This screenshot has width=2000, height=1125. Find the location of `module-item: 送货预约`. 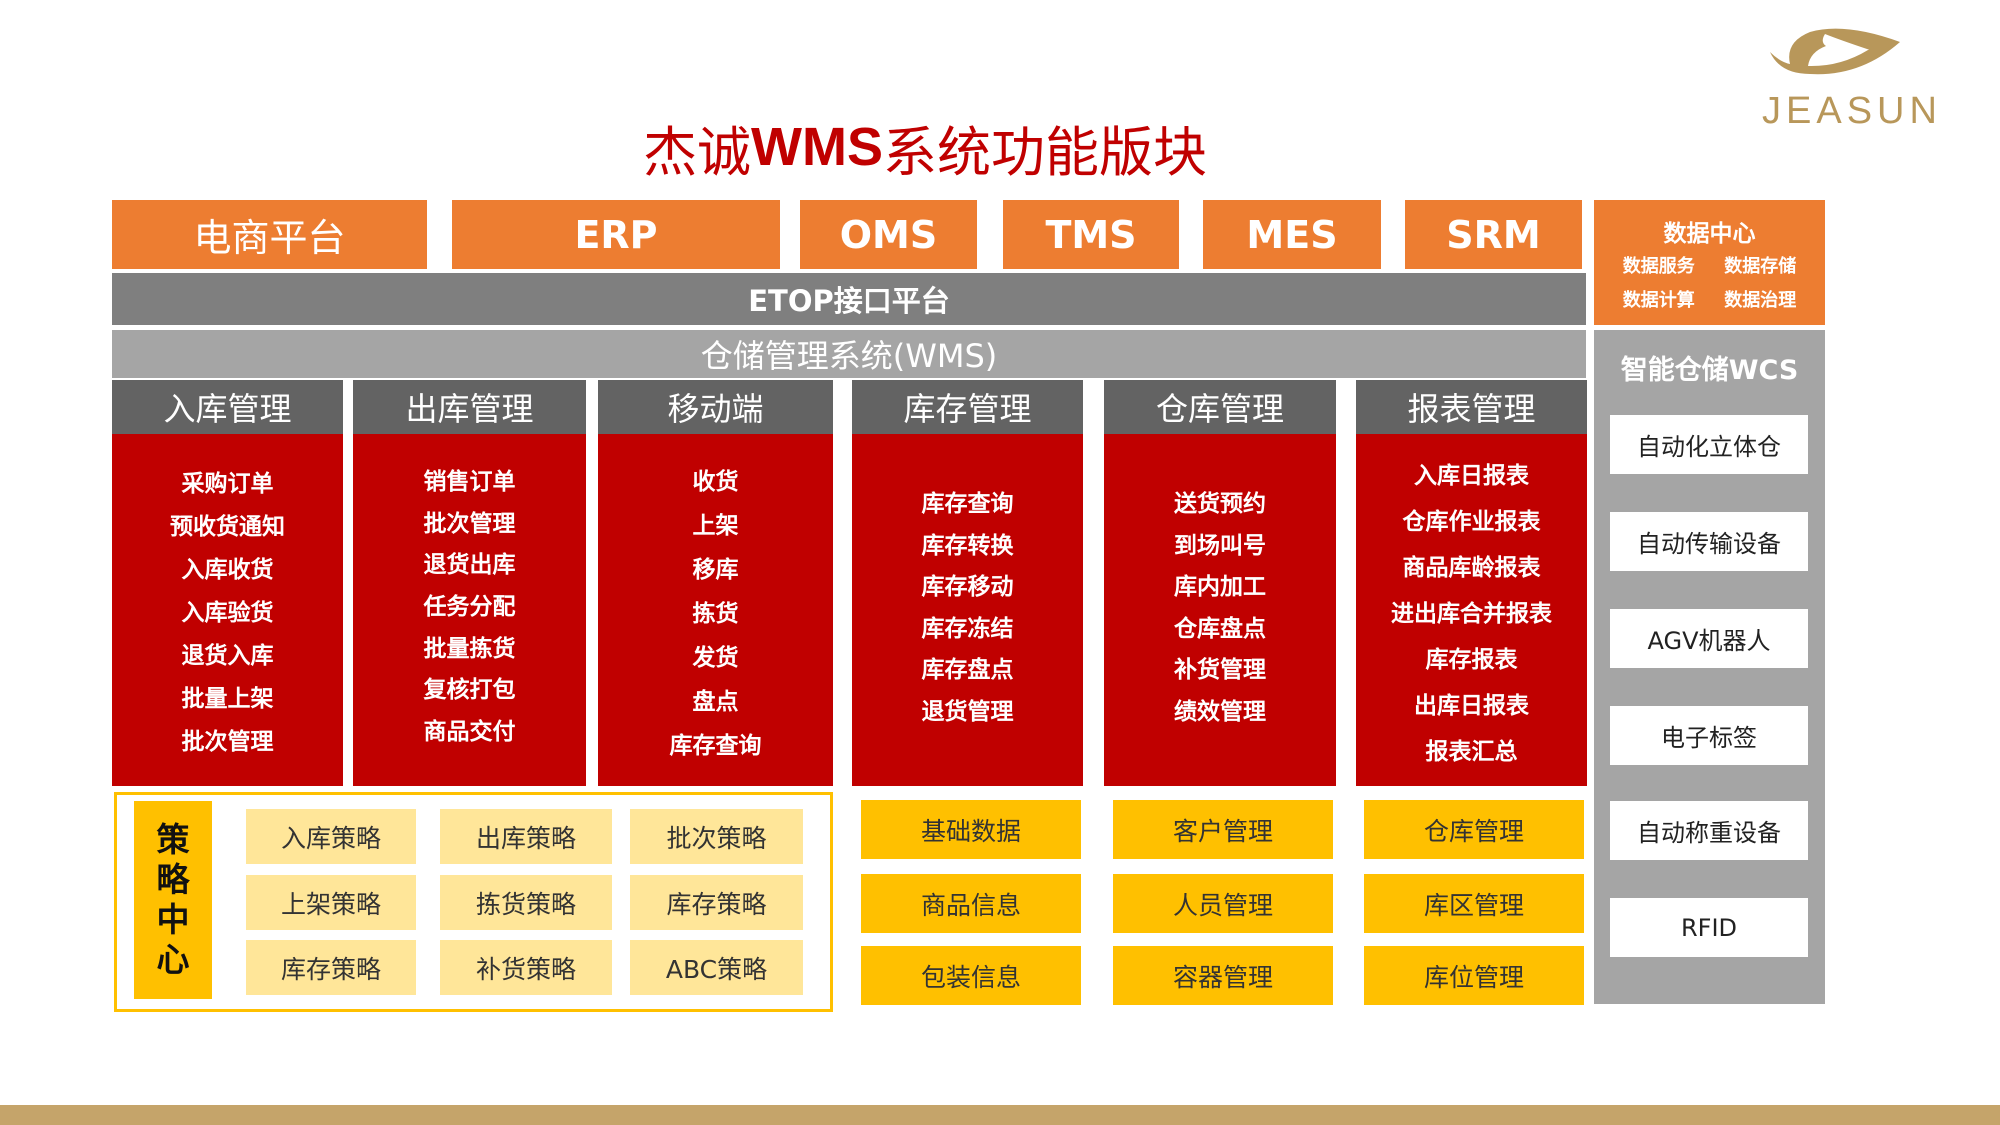

module-item: 送货预约 is located at coordinates (1220, 504).